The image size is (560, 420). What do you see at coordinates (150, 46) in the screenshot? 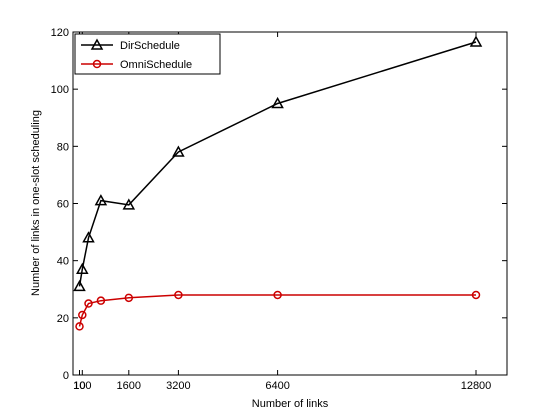
I see `legend-label: DirSchedule` at bounding box center [150, 46].